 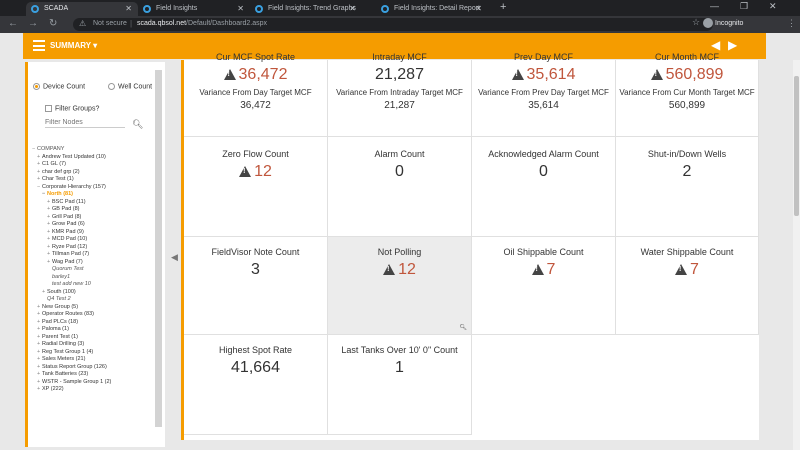 I want to click on tree-node: + BSC Pad (11), so click(x=97, y=203).